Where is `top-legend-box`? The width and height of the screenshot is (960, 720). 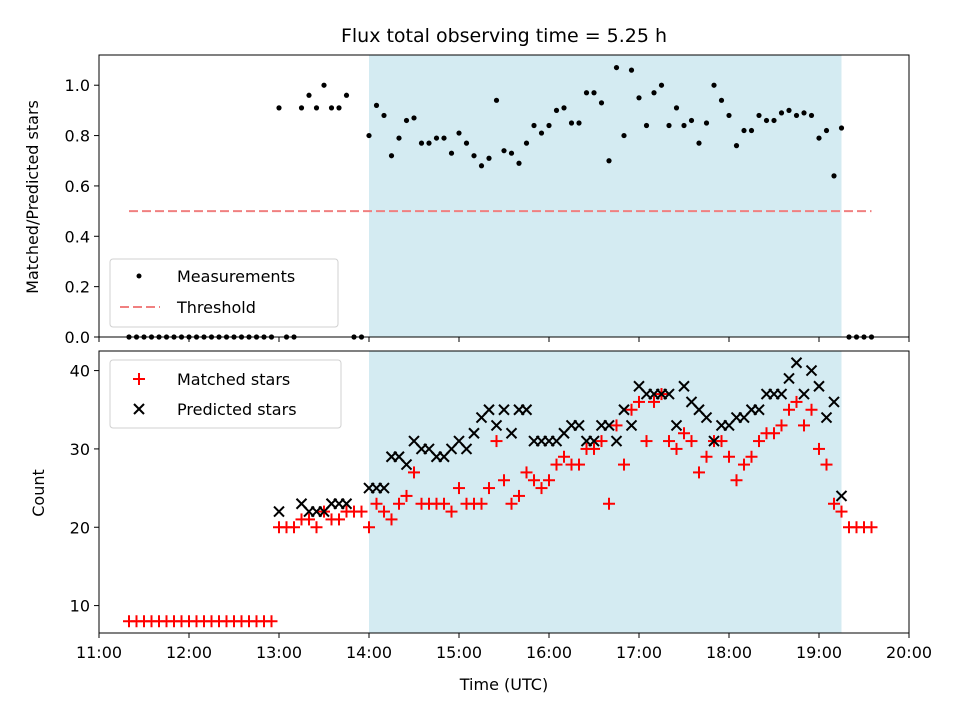
top-legend-box is located at coordinates (224, 293).